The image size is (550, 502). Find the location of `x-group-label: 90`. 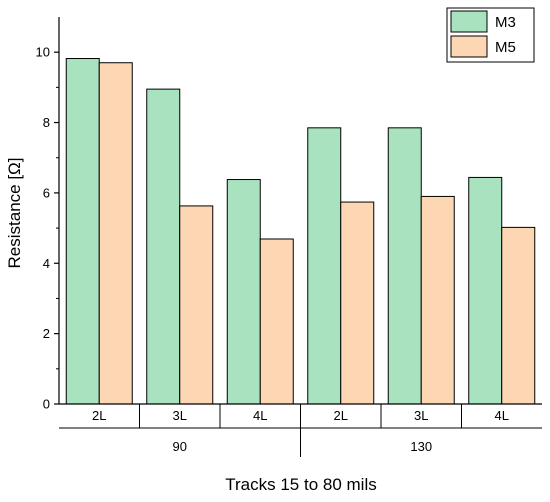

x-group-label: 90 is located at coordinates (180, 446).